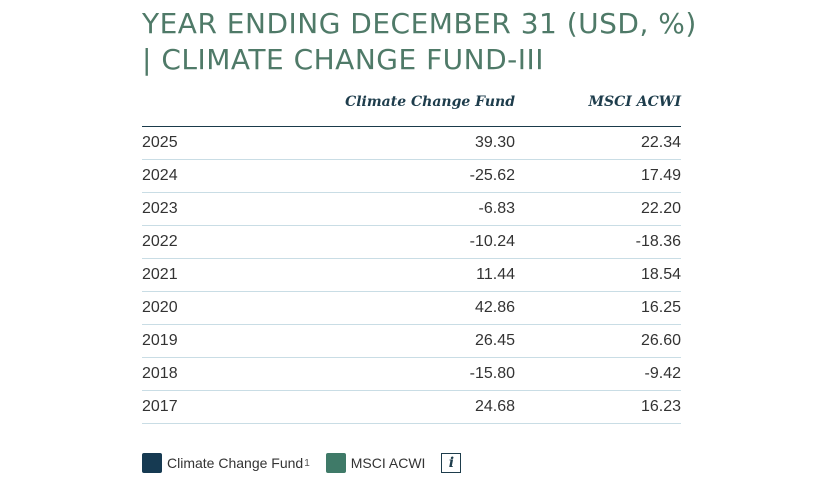 The height and width of the screenshot is (482, 825). What do you see at coordinates (160, 406) in the screenshot?
I see `row-year: 2017` at bounding box center [160, 406].